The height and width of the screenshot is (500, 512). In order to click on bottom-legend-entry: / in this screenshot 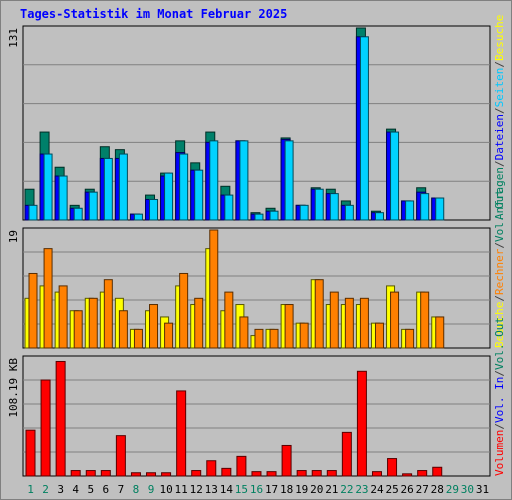, I will do `click(499, 426)`.